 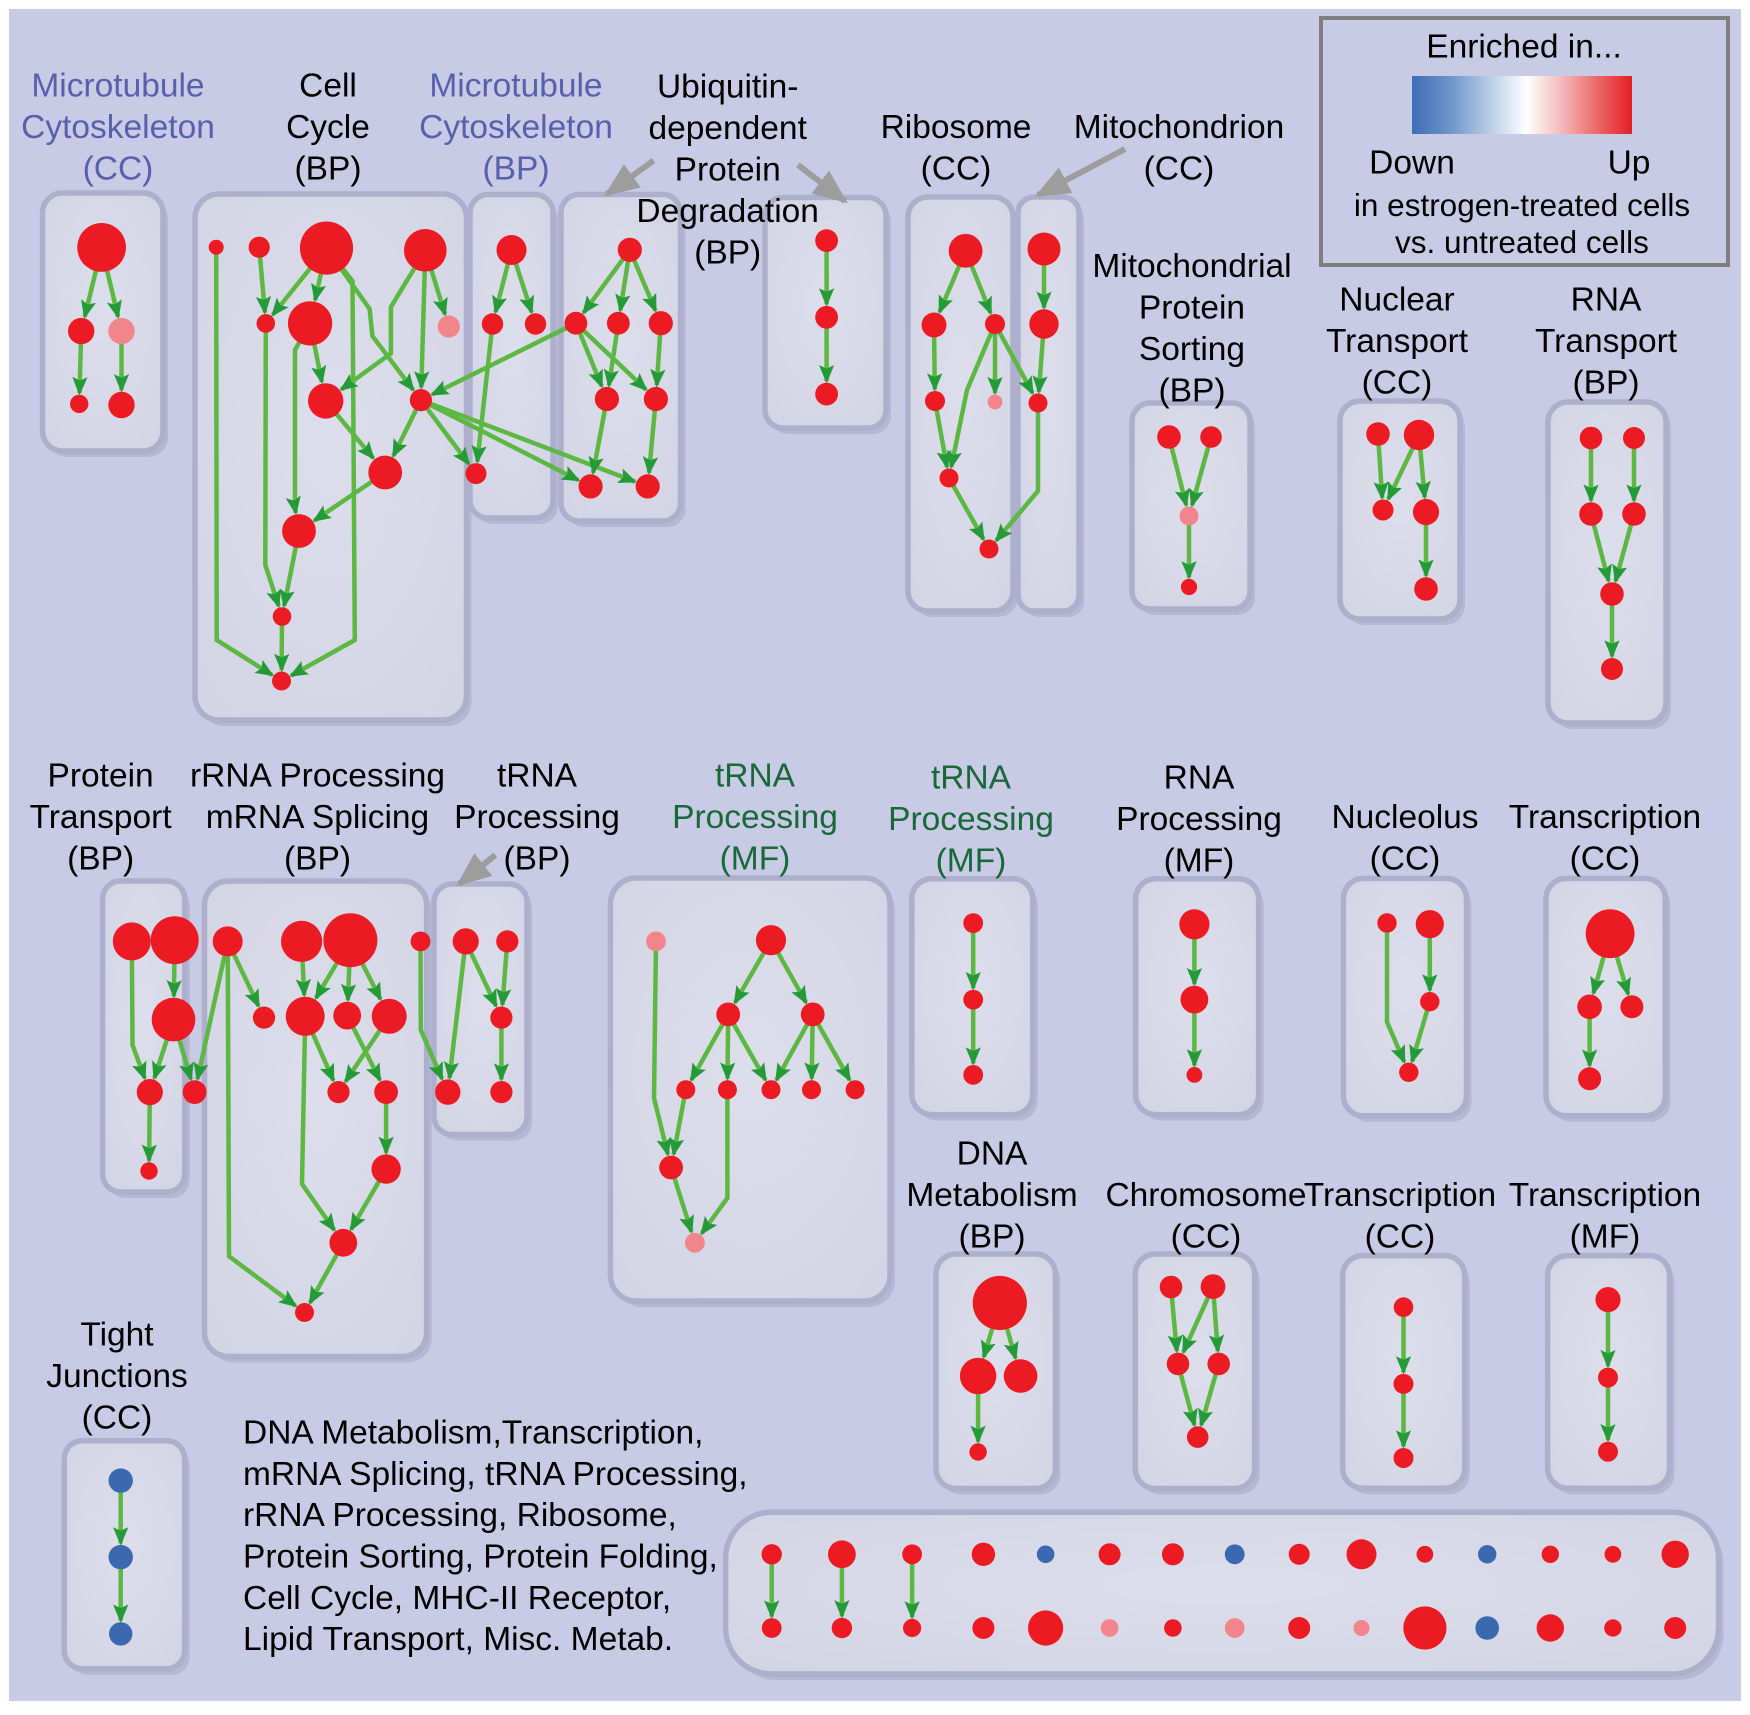 I want to click on svg-text: Metabolism, so click(x=991, y=1195).